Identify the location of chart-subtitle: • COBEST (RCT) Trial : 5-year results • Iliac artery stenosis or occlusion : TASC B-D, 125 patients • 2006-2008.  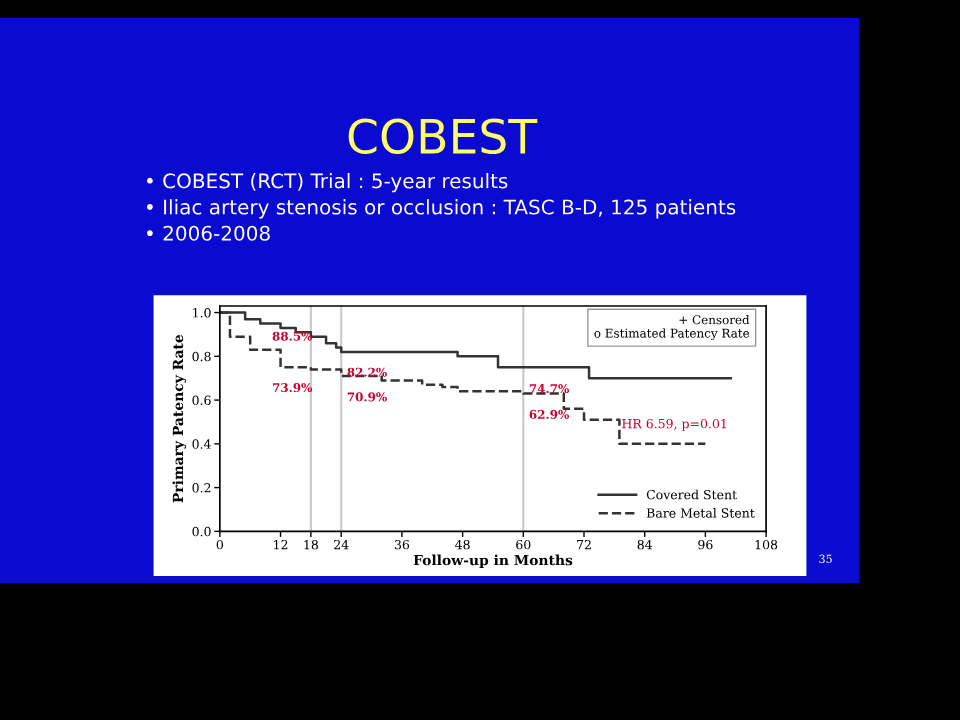
(441, 206).